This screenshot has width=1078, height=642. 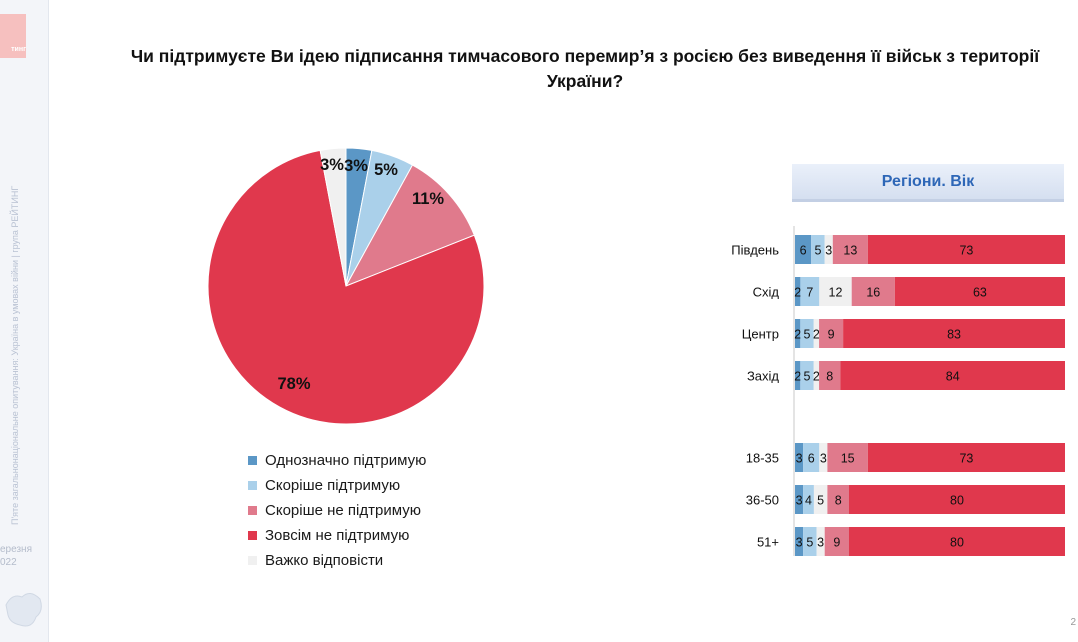 I want to click on legend-item: Скоріше не підтримую, so click(x=337, y=510).